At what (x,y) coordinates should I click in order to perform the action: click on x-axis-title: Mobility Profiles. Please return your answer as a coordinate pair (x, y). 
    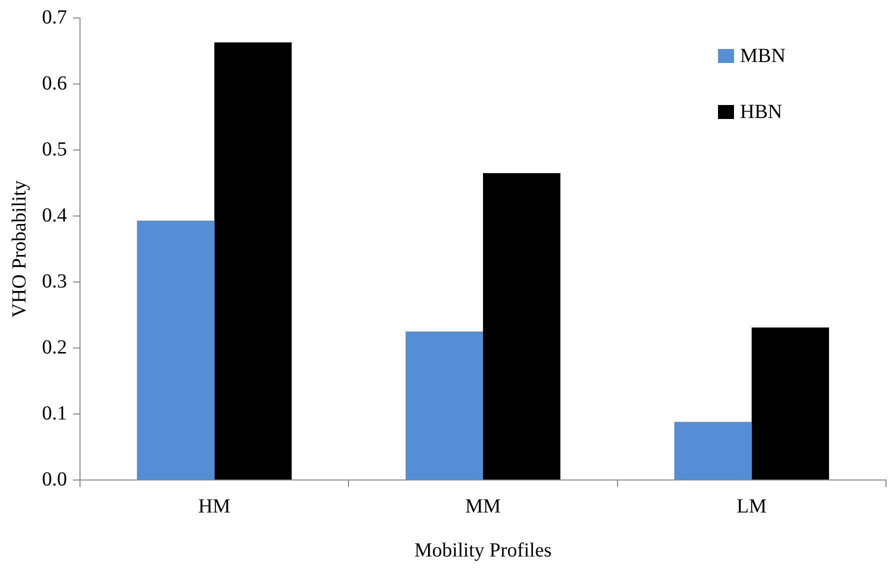
    Looking at the image, I should click on (483, 550).